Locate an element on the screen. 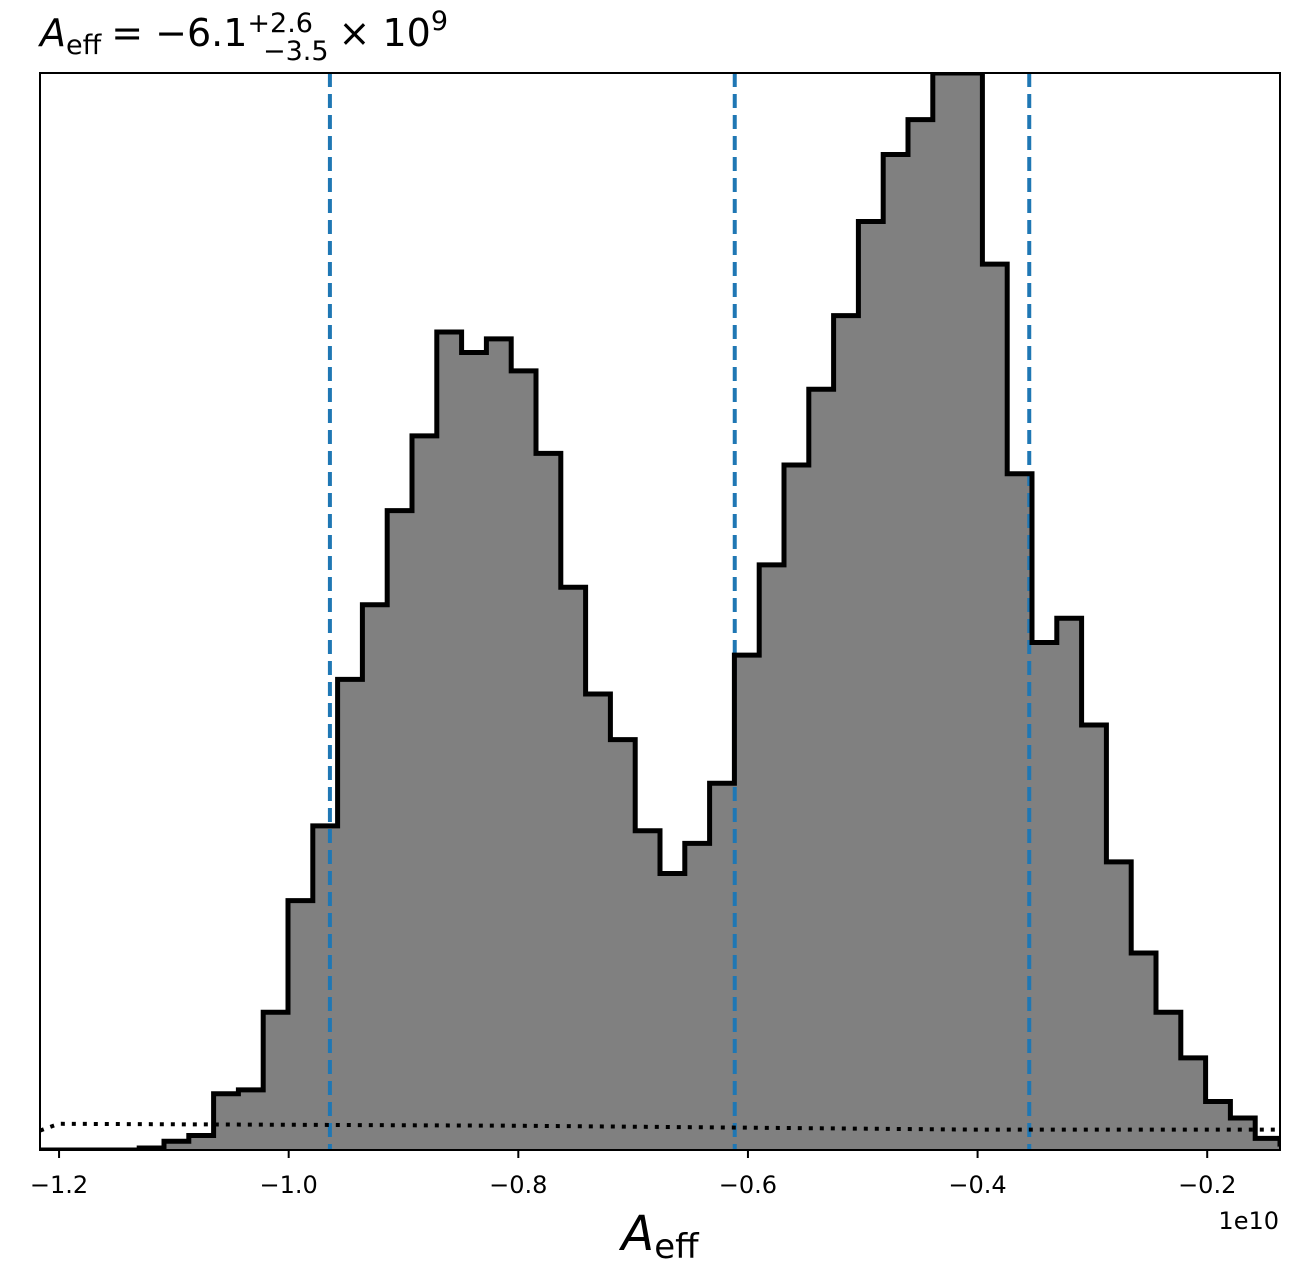  title-error-plus: +2.6 is located at coordinates (280, 23).